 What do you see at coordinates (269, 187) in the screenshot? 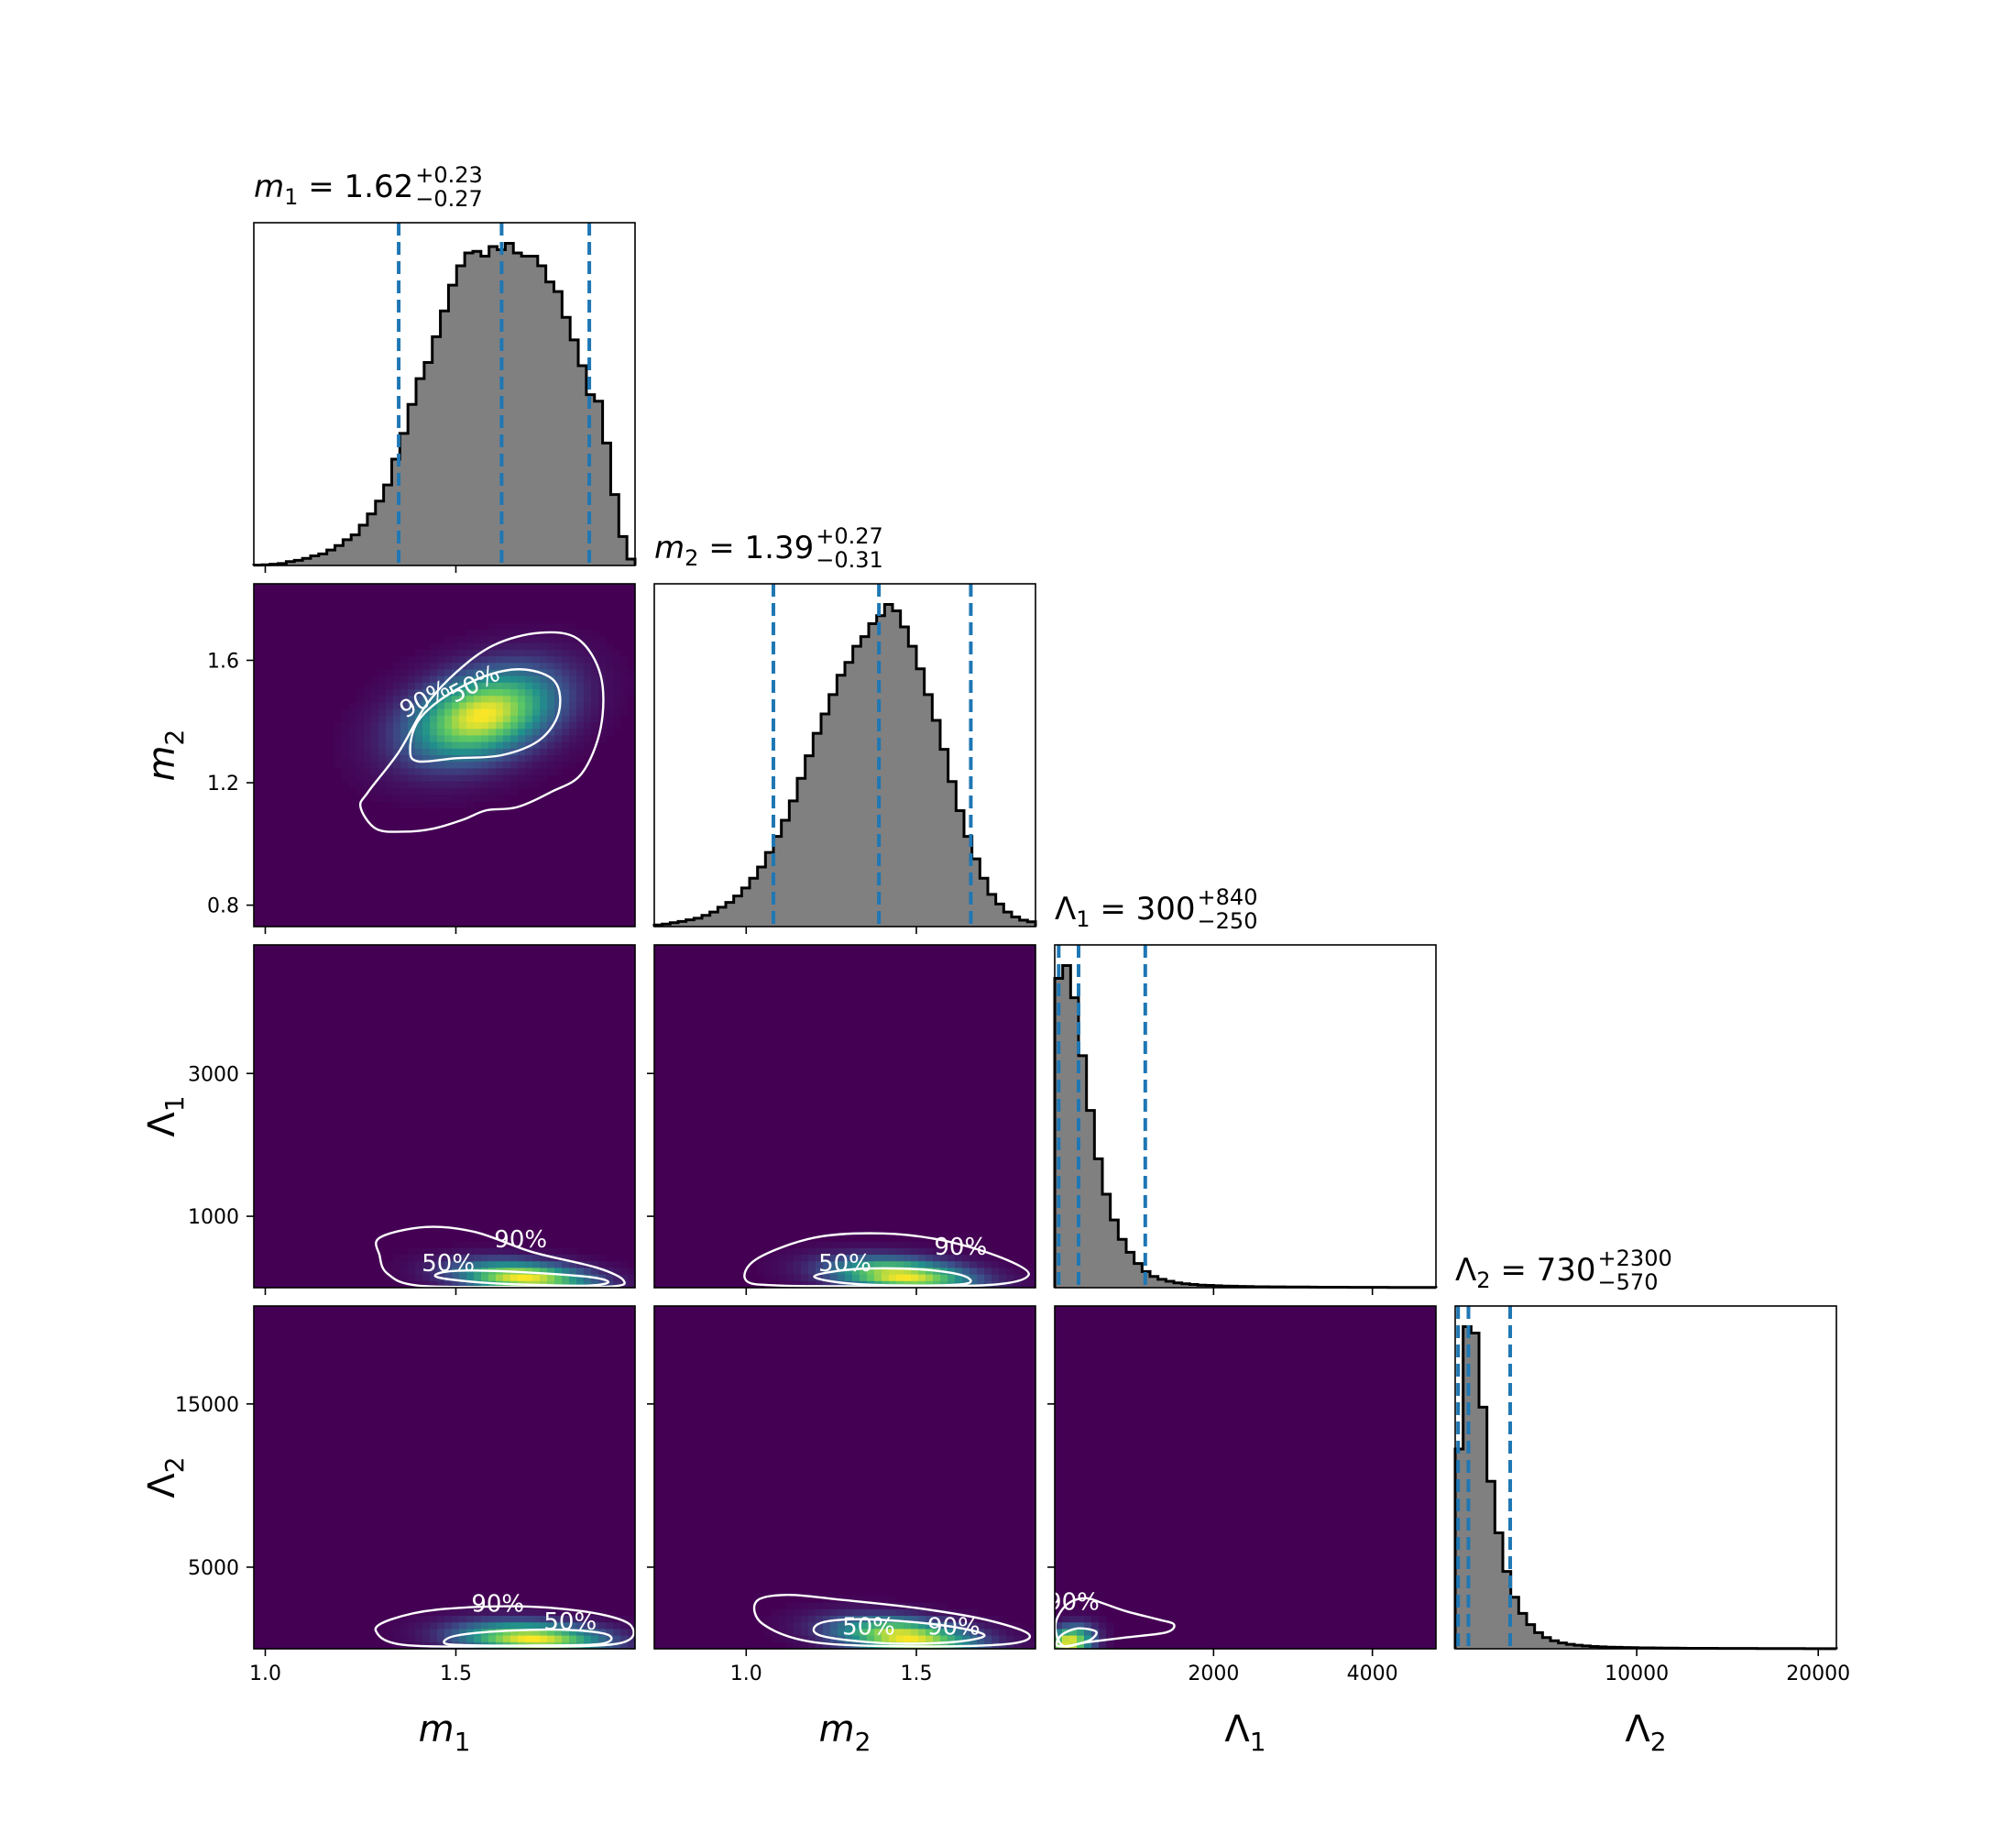
I see `title-symbol: m` at bounding box center [269, 187].